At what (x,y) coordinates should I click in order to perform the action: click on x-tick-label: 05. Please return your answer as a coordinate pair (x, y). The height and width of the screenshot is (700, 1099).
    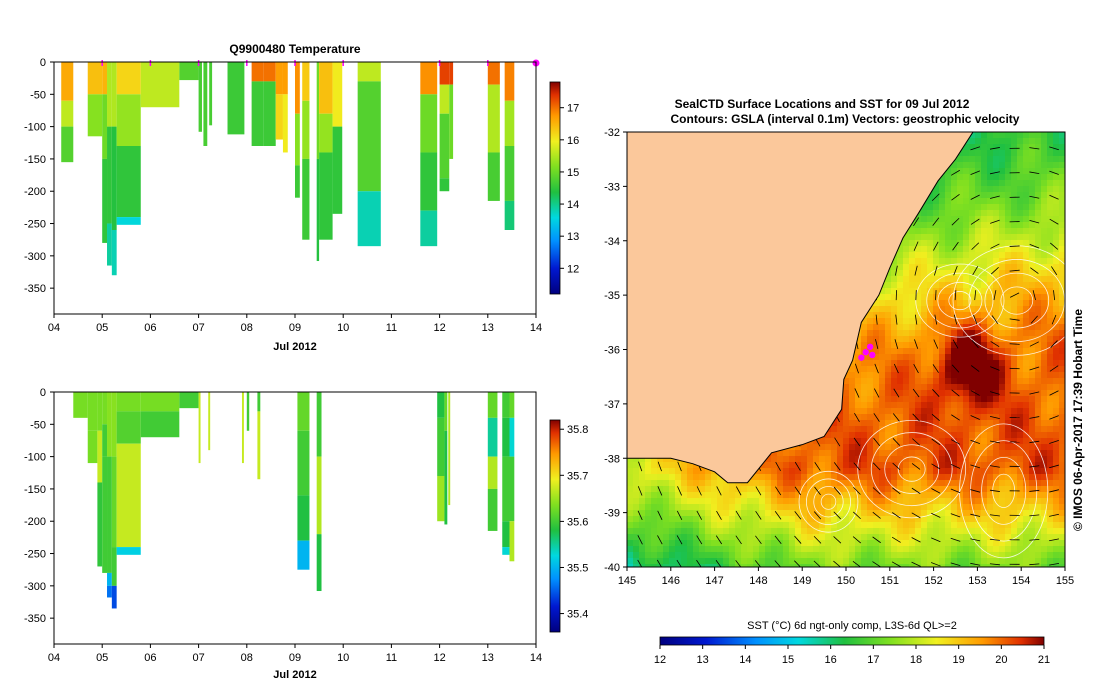
    Looking at the image, I should click on (102, 328).